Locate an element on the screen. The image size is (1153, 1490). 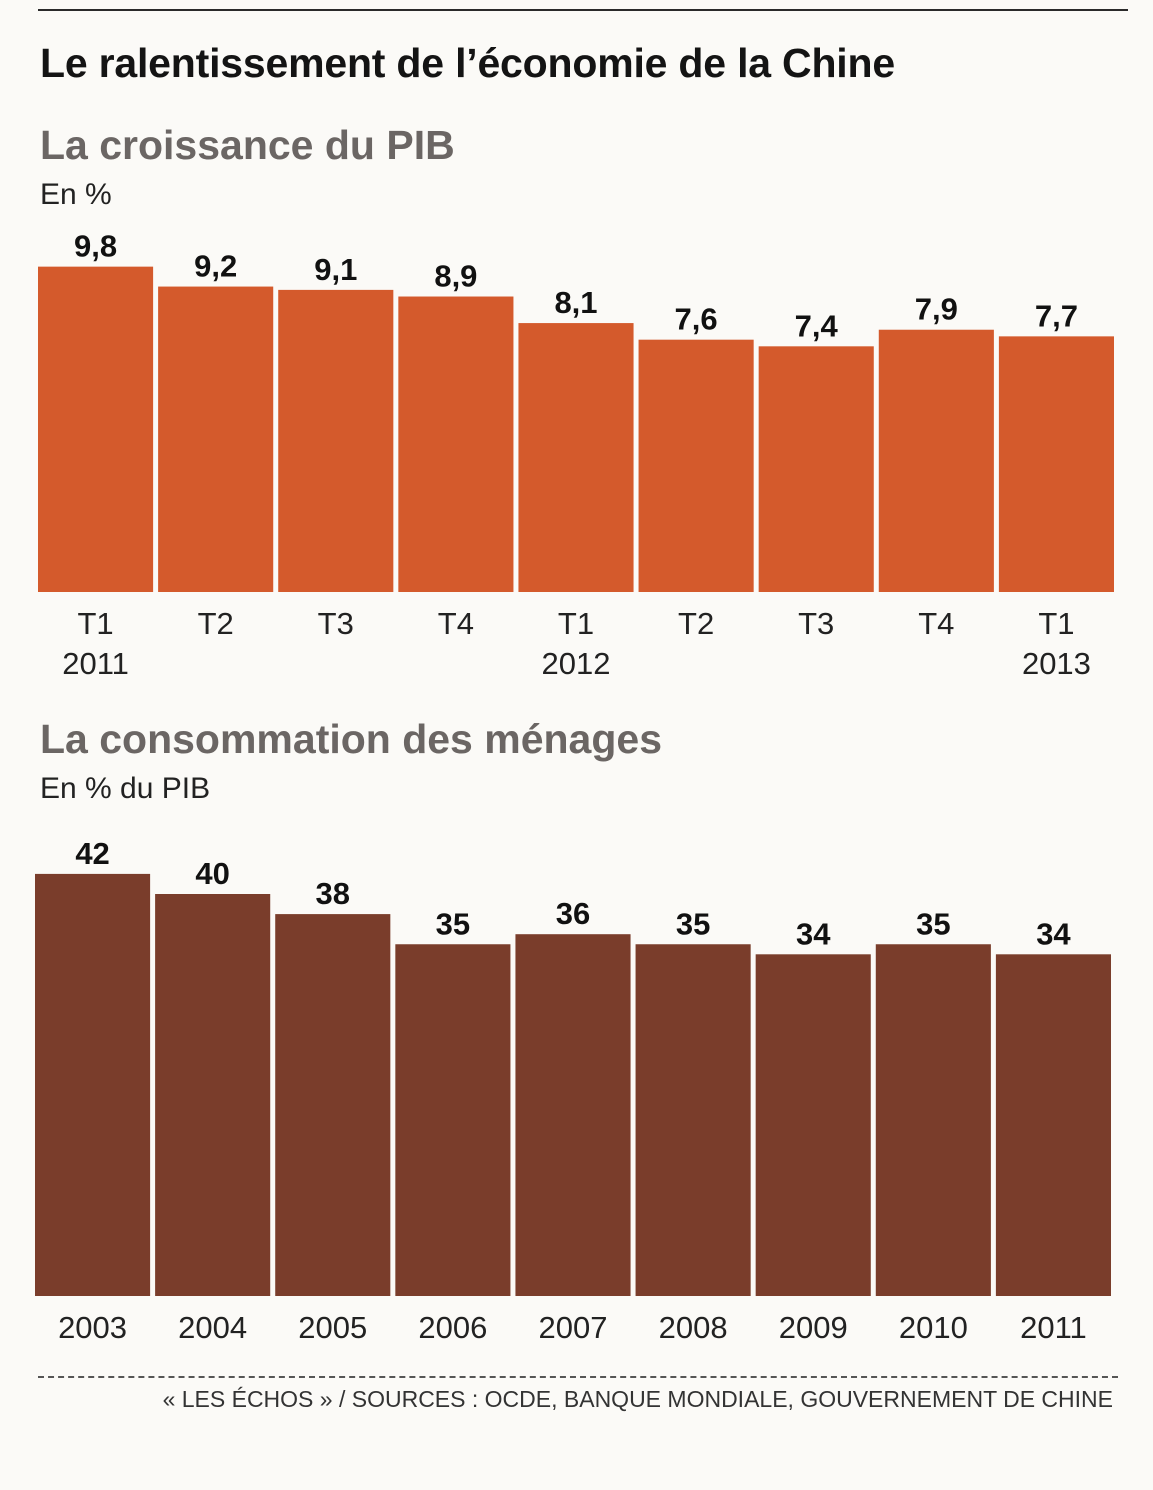
value-label-1-4: 36 is located at coordinates (573, 913).